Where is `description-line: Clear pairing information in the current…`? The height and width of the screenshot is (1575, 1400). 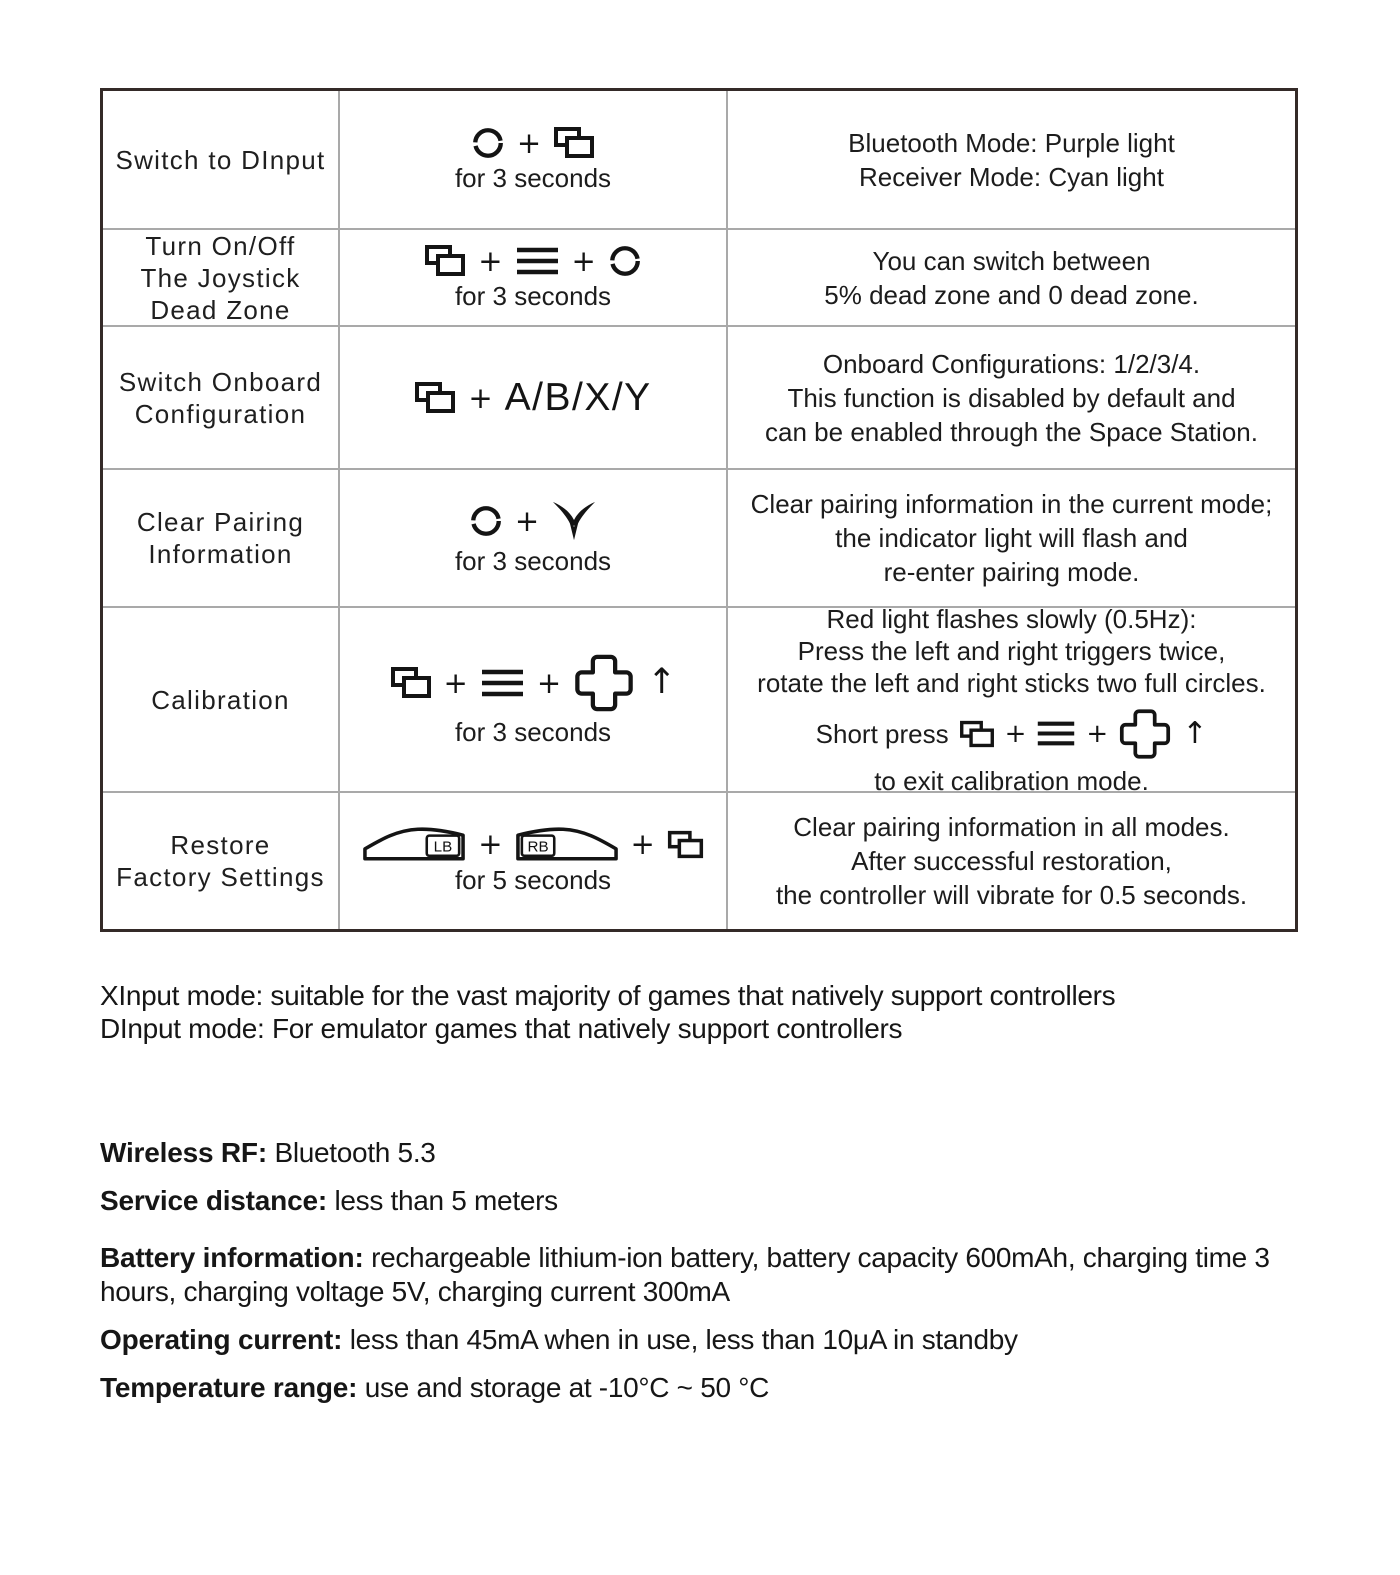
description-line: Clear pairing information in the current… is located at coordinates (1011, 504).